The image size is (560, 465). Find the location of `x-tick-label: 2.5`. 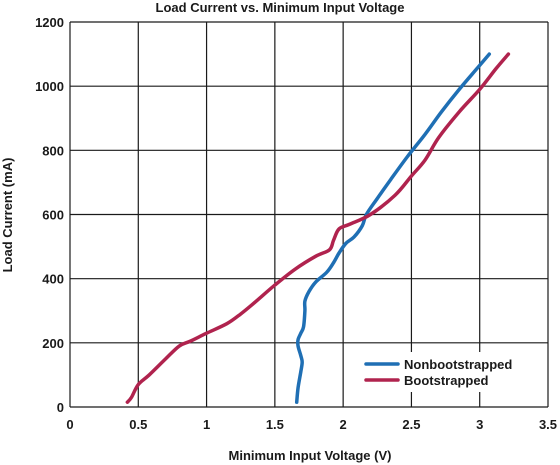

x-tick-label: 2.5 is located at coordinates (411, 424).